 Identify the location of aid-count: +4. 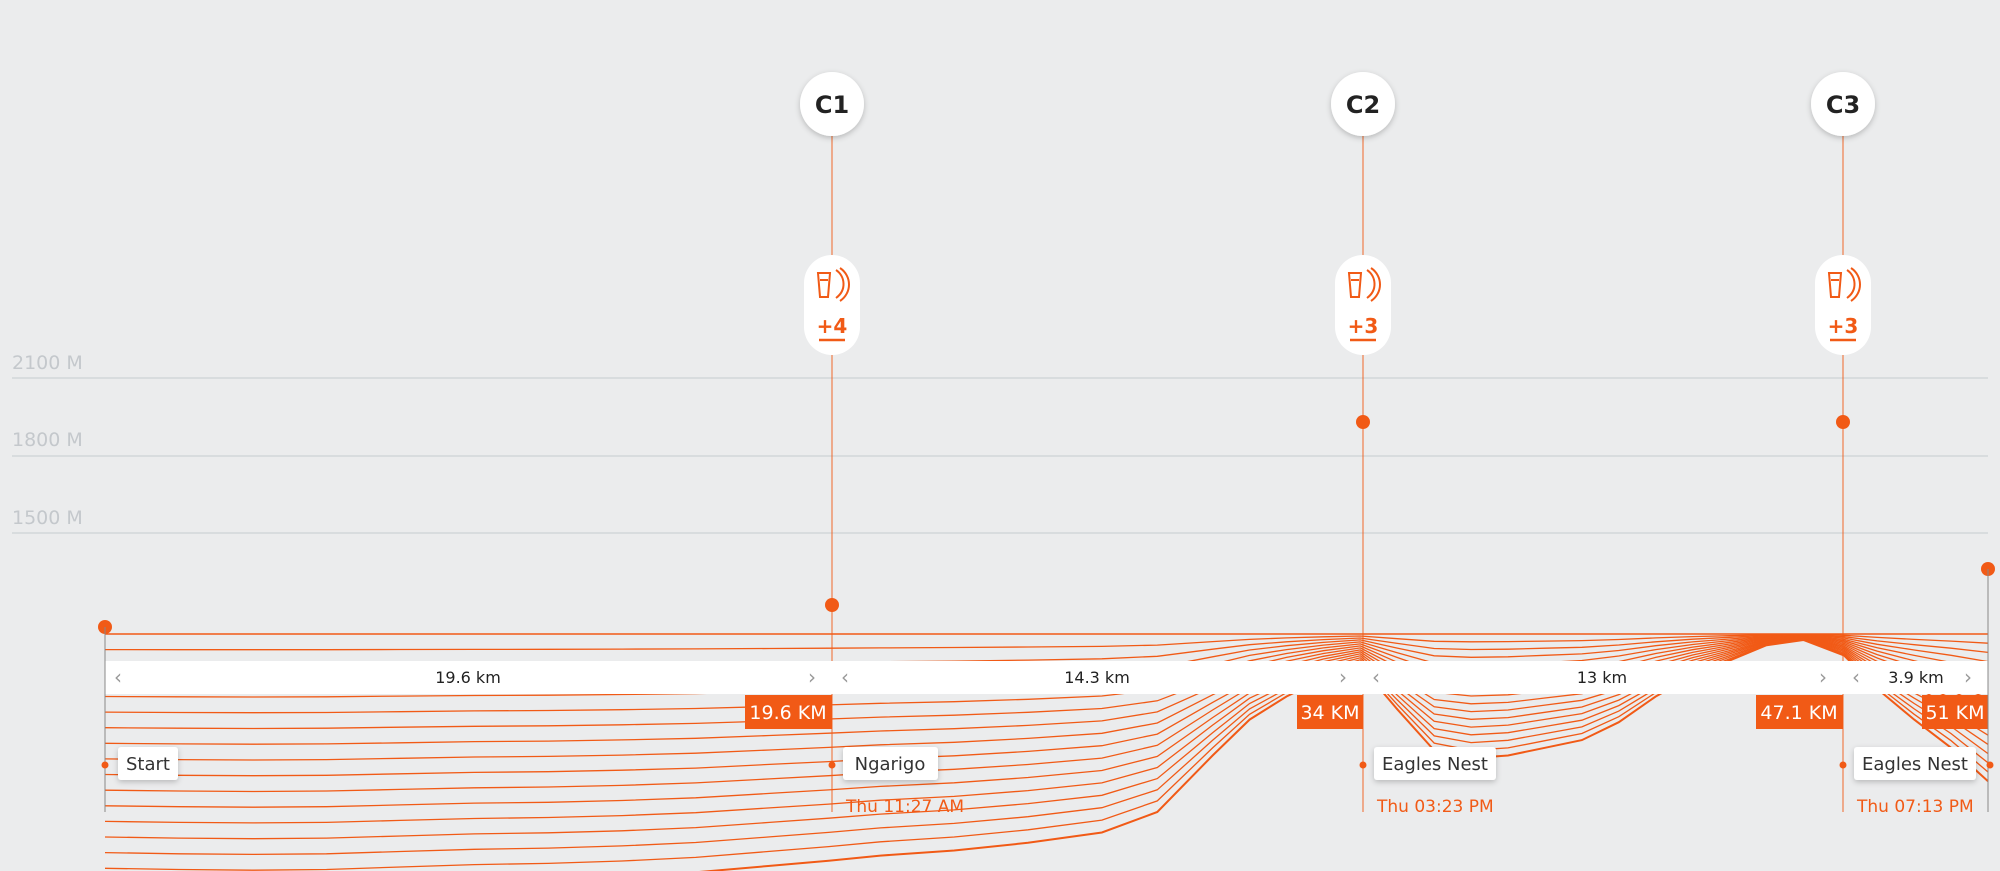
(832, 326).